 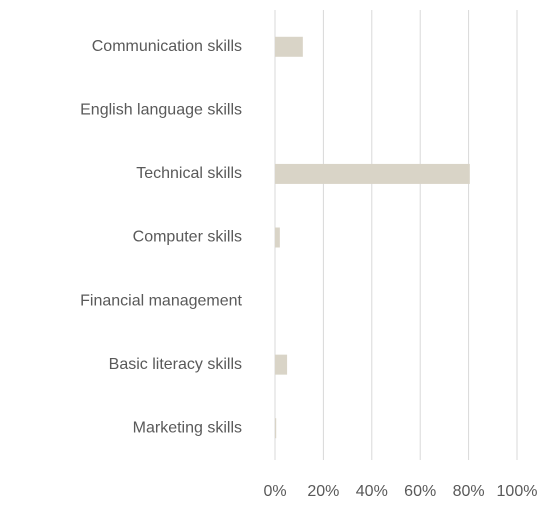 I want to click on x-tick-label: 60%, so click(x=420, y=491).